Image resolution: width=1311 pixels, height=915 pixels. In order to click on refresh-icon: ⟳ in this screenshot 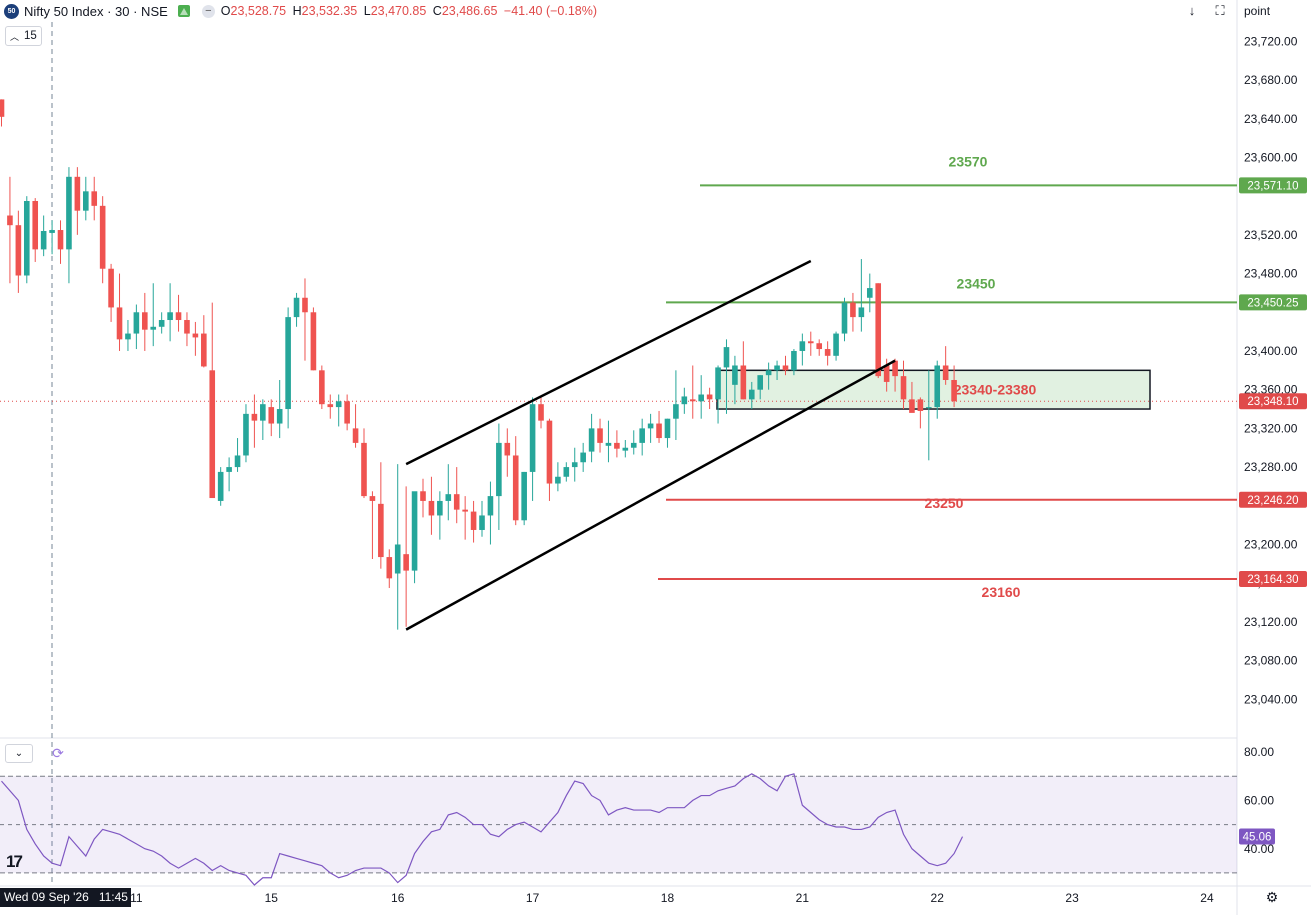, I will do `click(58, 753)`.